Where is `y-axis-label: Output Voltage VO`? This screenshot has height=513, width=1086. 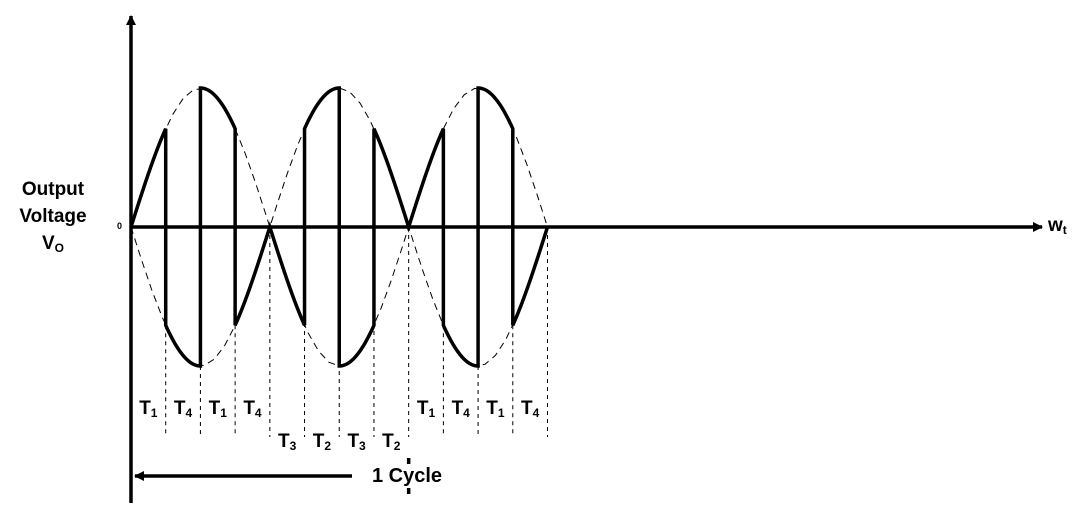 y-axis-label: Output Voltage VO is located at coordinates (53, 219).